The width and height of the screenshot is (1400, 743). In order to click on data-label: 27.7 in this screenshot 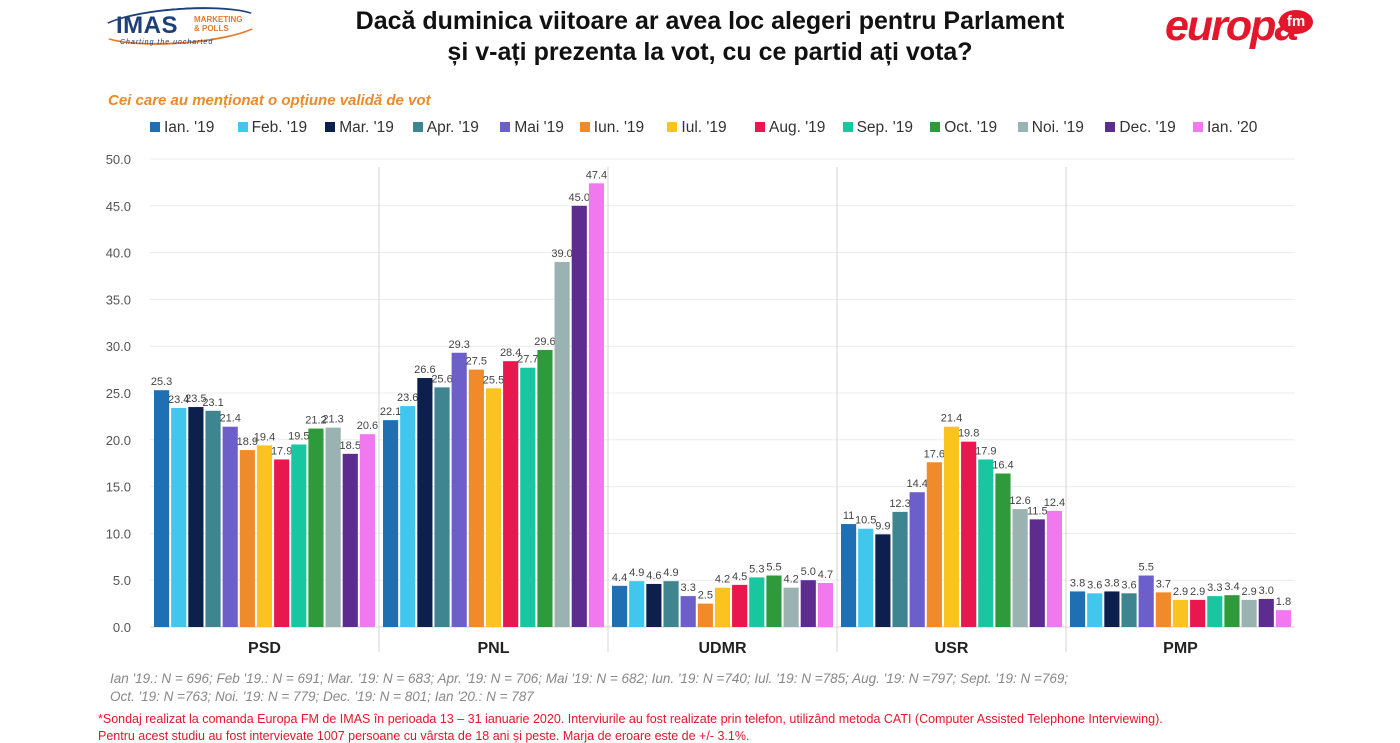, I will do `click(527, 360)`.